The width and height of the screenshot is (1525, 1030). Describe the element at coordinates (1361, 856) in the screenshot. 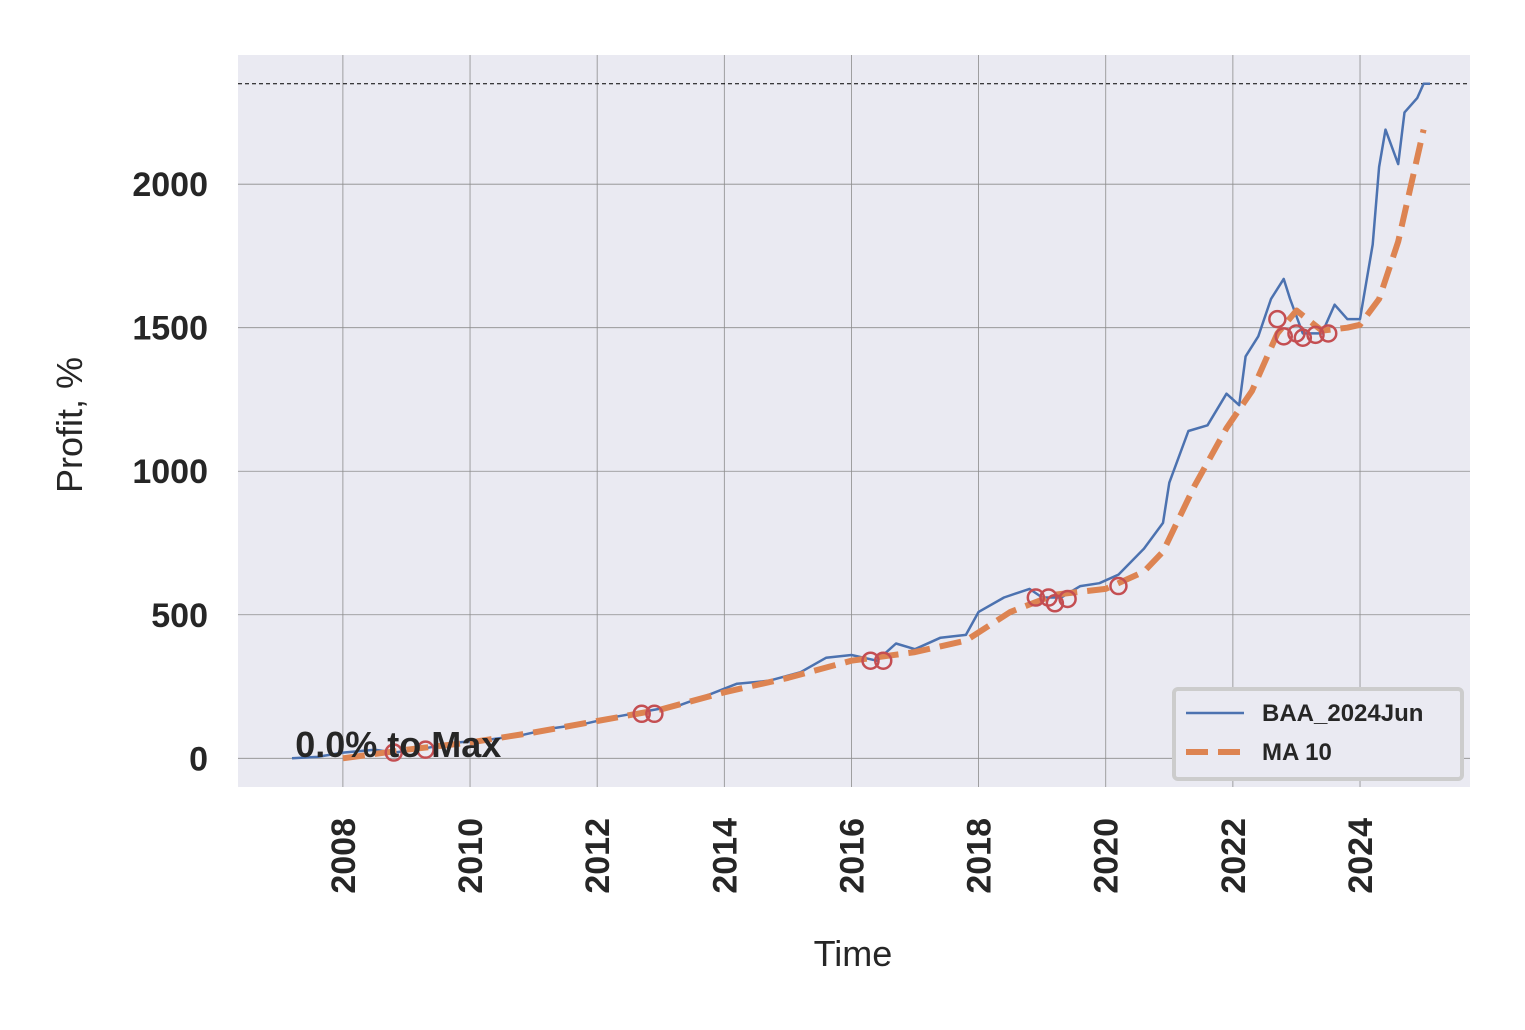

I see `x-tick-label: 2024` at that location.